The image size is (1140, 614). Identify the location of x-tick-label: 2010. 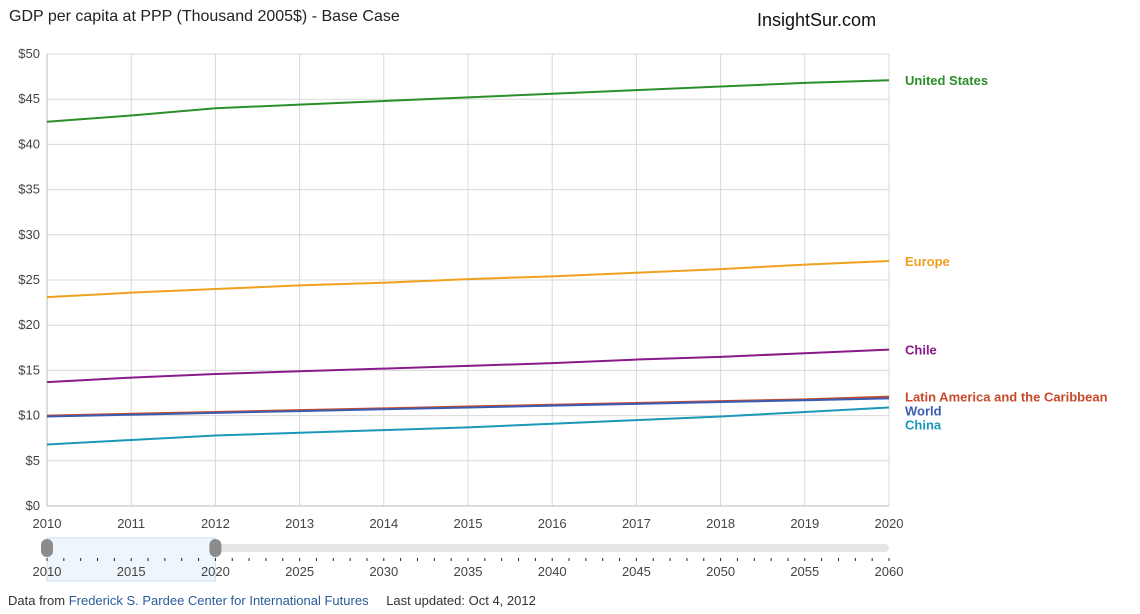
(47, 523).